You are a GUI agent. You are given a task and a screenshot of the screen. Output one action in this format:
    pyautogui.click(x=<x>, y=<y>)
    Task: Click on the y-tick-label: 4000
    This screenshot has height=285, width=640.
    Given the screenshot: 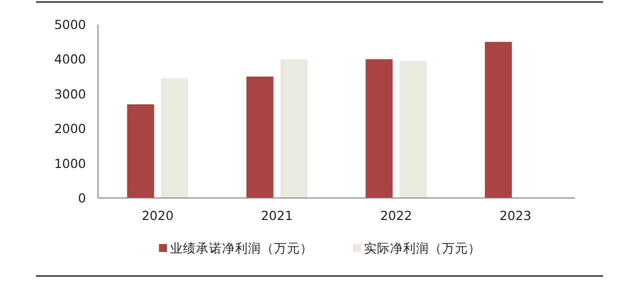 What is the action you would take?
    pyautogui.click(x=70, y=59)
    